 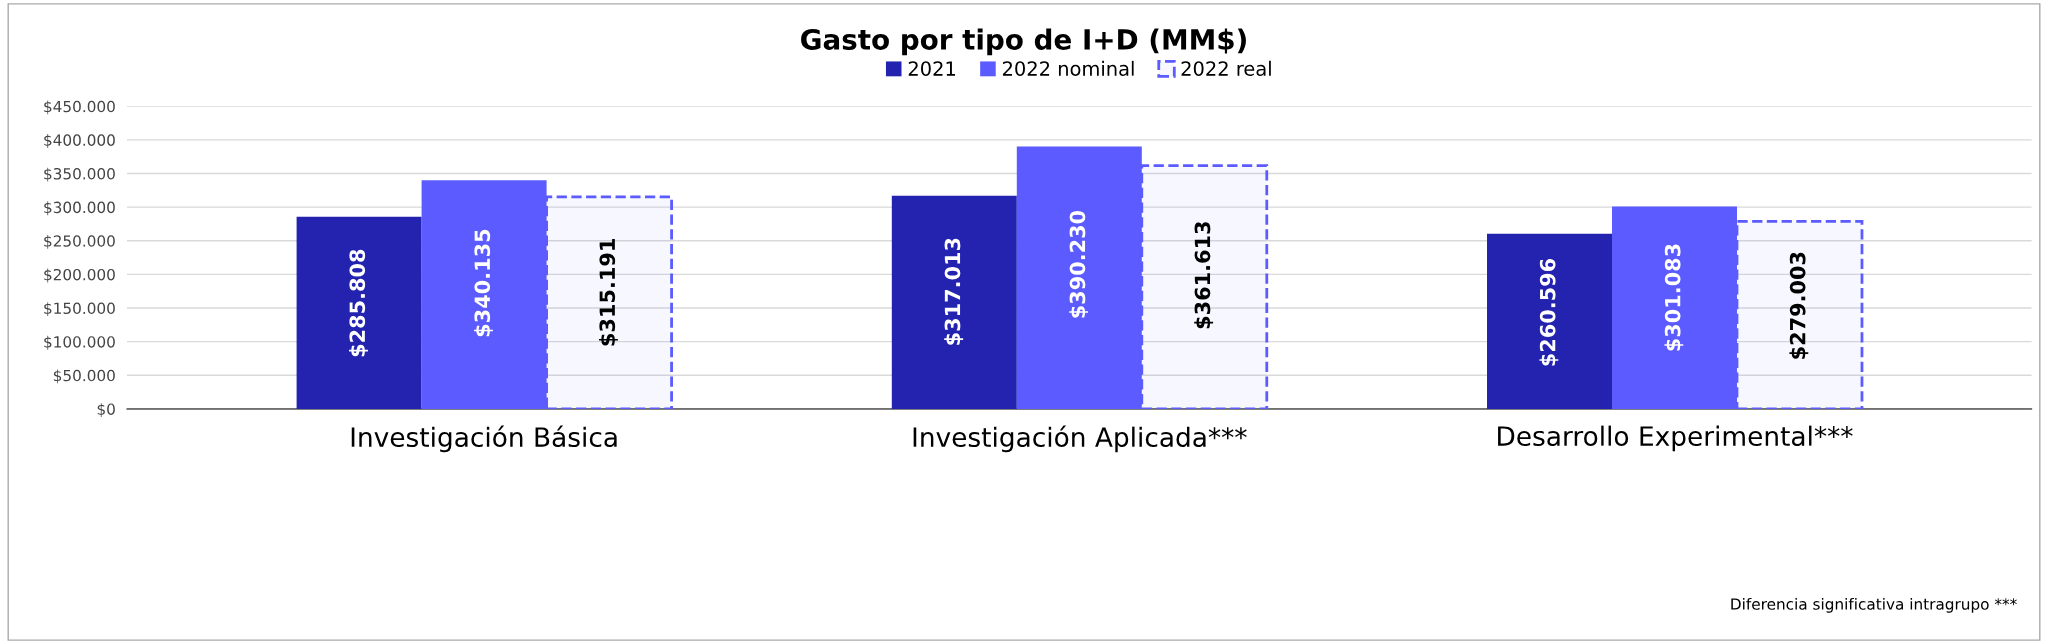 I want to click on legend-label: 2022 nominal, so click(x=1068, y=68).